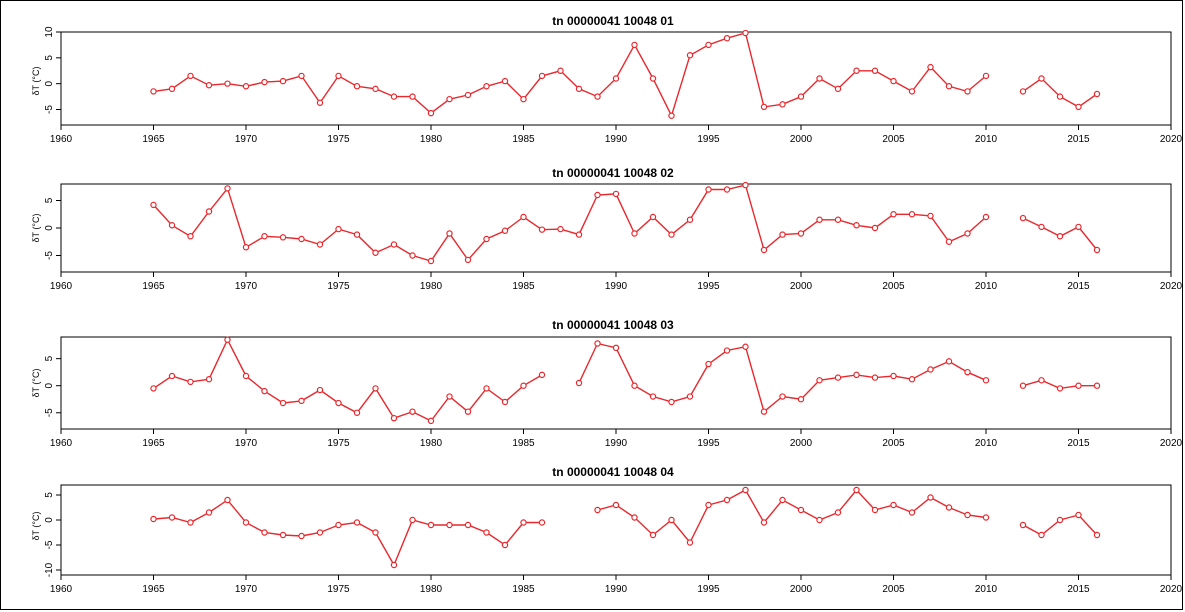 This screenshot has width=1185, height=612. What do you see at coordinates (36, 526) in the screenshot?
I see `y-axis-label: δT (°C)` at bounding box center [36, 526].